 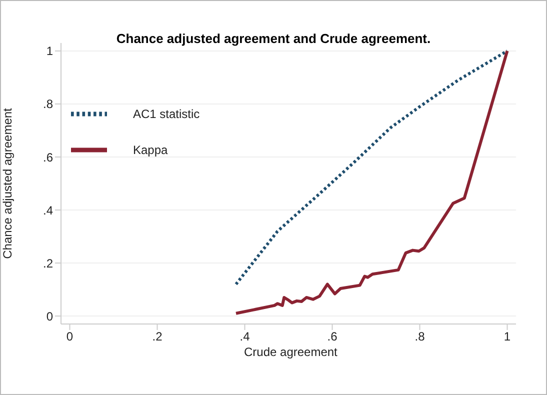 What do you see at coordinates (48, 104) in the screenshot?
I see `y-tick-label: .8` at bounding box center [48, 104].